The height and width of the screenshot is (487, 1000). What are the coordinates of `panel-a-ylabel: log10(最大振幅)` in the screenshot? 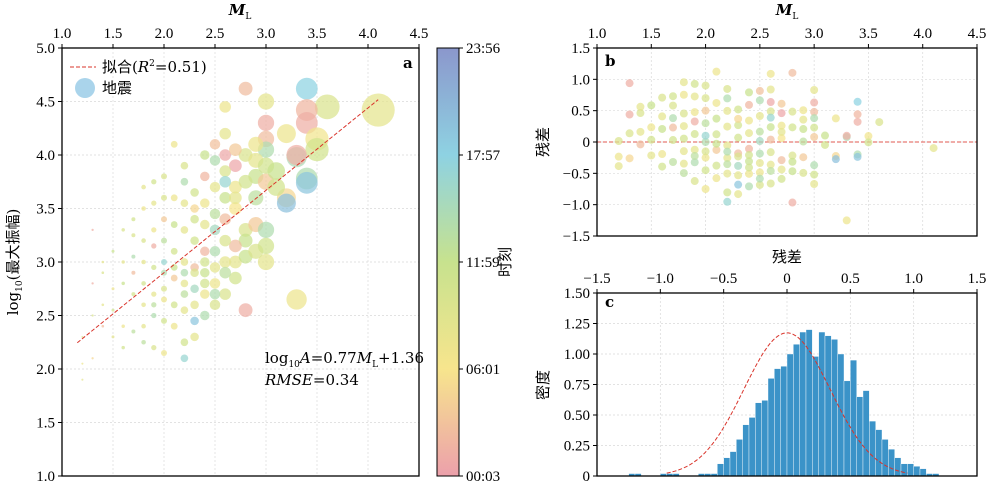 It's located at (14, 262).